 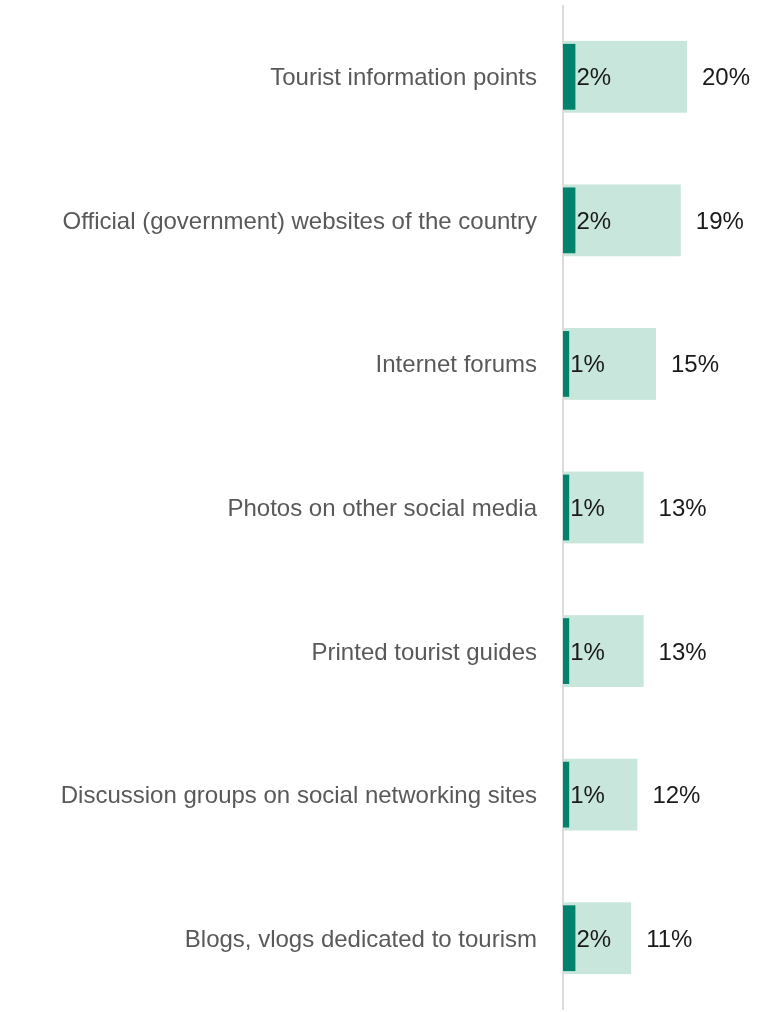 What do you see at coordinates (456, 364) in the screenshot?
I see `y-tick-label: Internet forums` at bounding box center [456, 364].